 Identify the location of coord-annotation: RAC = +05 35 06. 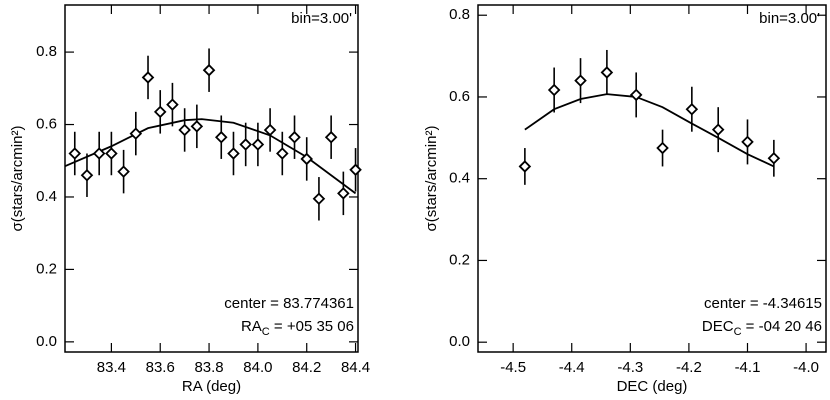
(297, 328).